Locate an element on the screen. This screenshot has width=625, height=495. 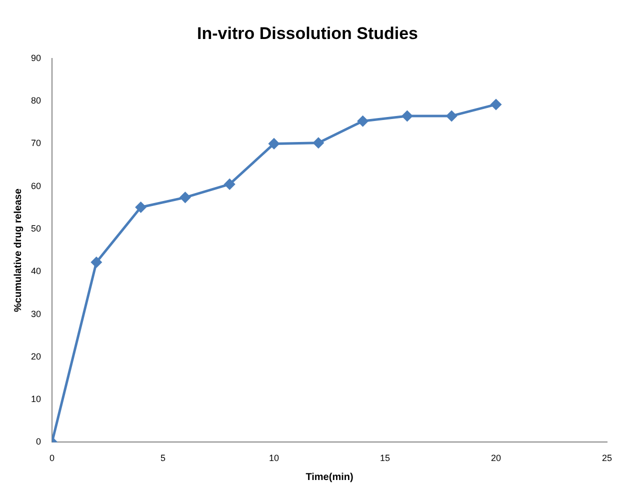
x-axis-title: Time(min) is located at coordinates (330, 477).